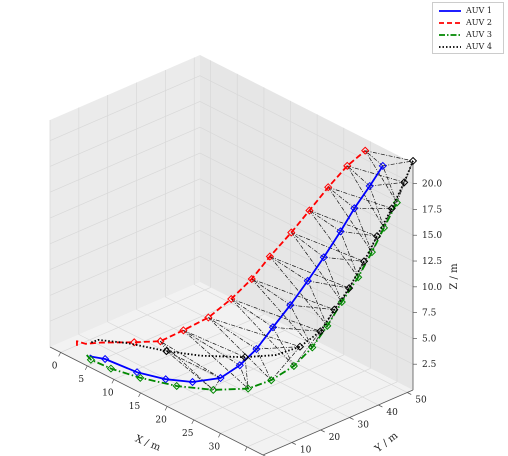 Image resolution: width=508 pixels, height=456 pixels. I want to click on z-tick-label: 15.0, so click(432, 236).